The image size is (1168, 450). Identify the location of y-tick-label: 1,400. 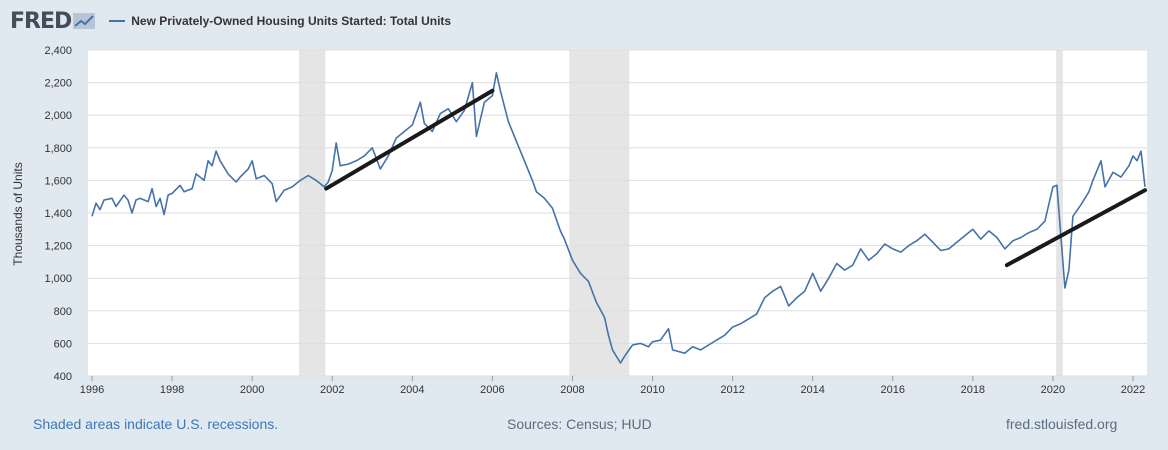
(58, 214).